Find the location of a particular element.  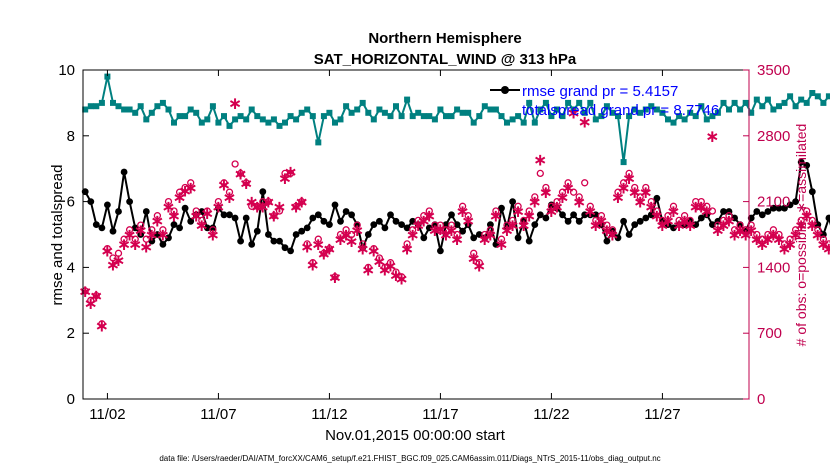

x-tick-label: 11/07 is located at coordinates (218, 414).